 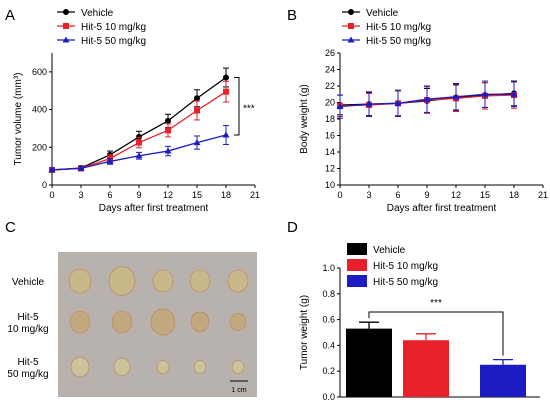 I want to click on y-tick-label: 26, so click(x=330, y=53).